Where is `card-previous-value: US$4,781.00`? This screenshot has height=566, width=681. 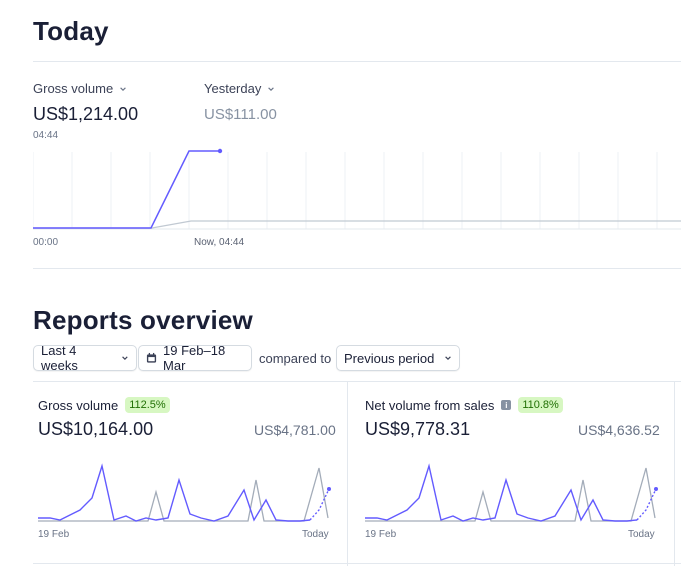 card-previous-value: US$4,781.00 is located at coordinates (295, 430).